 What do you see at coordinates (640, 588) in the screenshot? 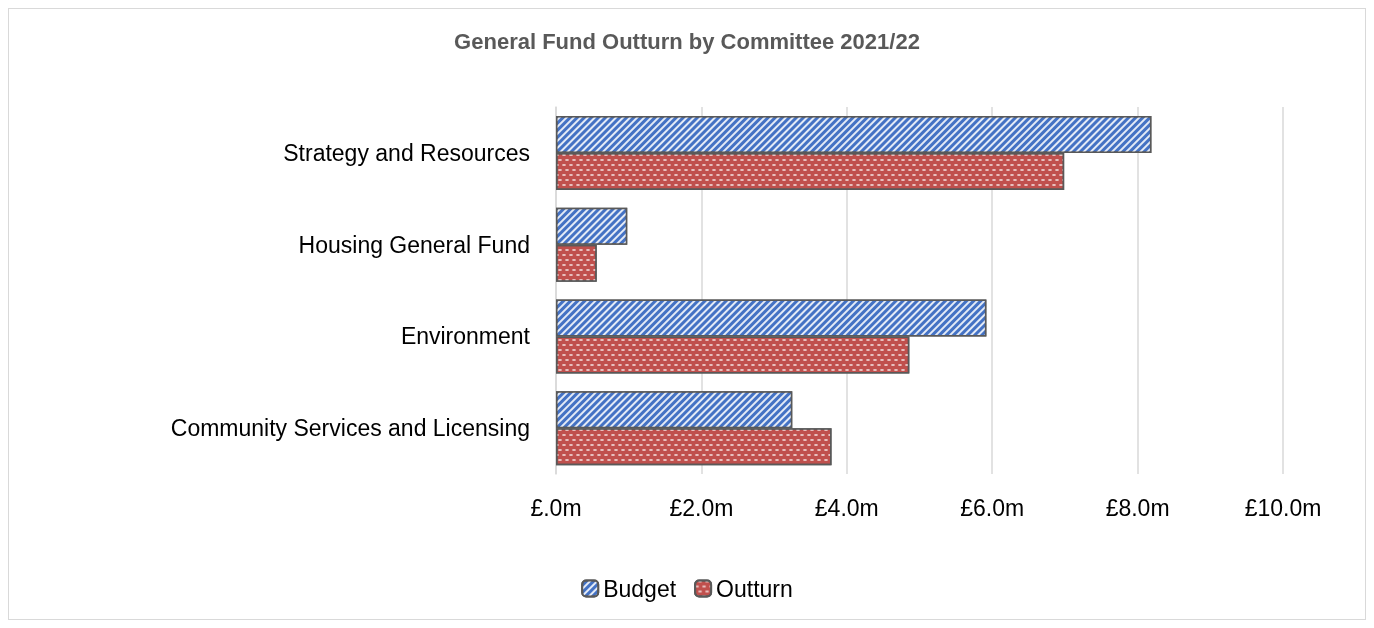
I see `legend-label: Budget` at bounding box center [640, 588].